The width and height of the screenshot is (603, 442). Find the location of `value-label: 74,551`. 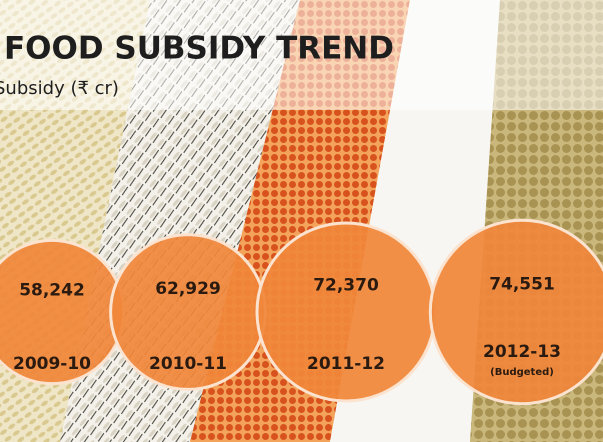

value-label: 74,551 is located at coordinates (522, 284).